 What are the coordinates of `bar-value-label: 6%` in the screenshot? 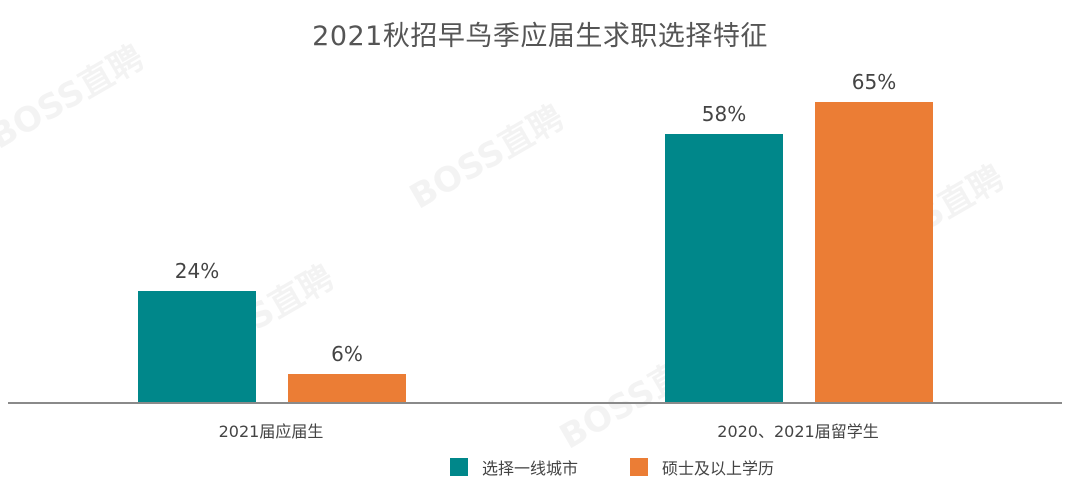 It's located at (347, 354).